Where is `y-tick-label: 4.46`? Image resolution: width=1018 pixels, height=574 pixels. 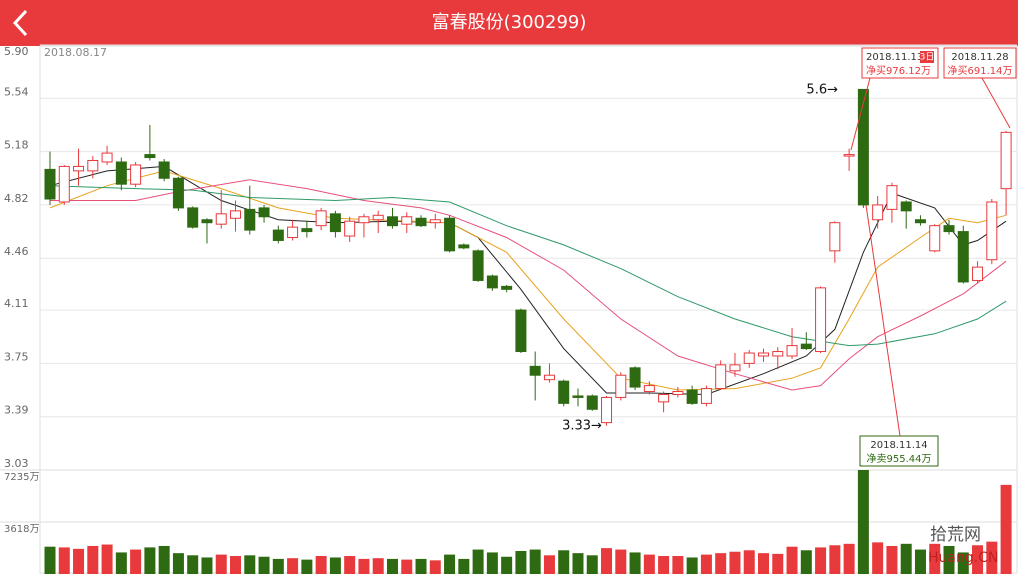 y-tick-label: 4.46 is located at coordinates (16, 251).